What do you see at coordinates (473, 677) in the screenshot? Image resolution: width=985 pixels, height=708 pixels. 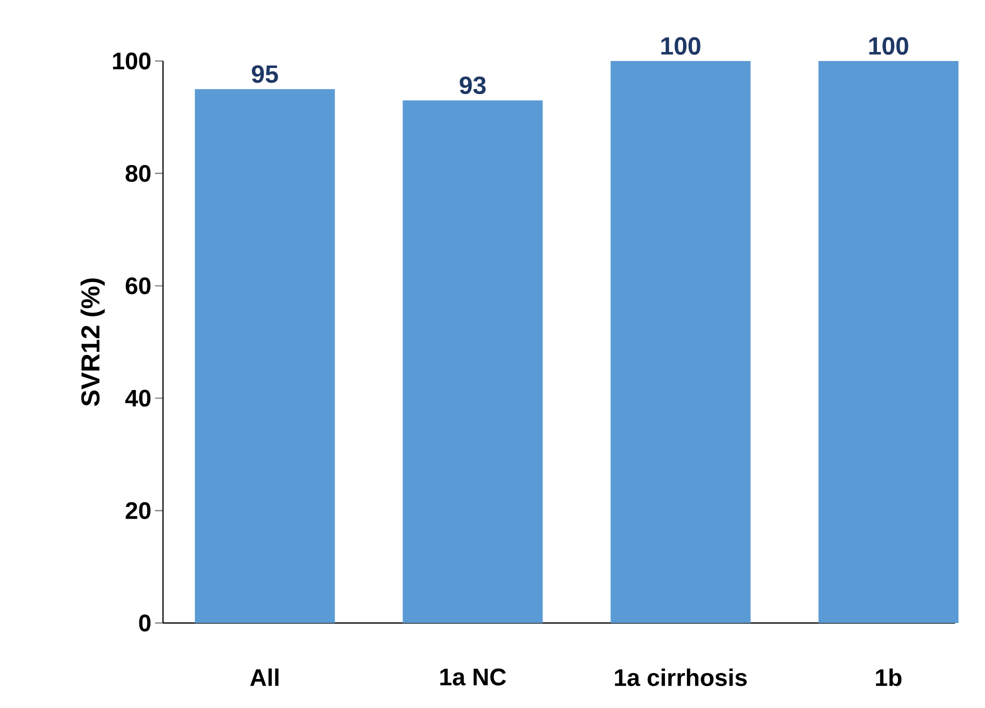 I see `x-tick-label: 1a NC` at bounding box center [473, 677].